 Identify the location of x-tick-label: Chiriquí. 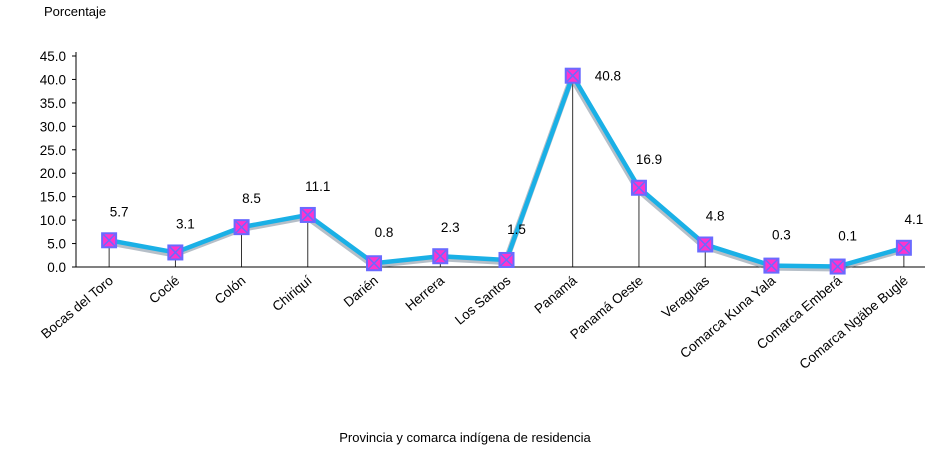
(291, 294).